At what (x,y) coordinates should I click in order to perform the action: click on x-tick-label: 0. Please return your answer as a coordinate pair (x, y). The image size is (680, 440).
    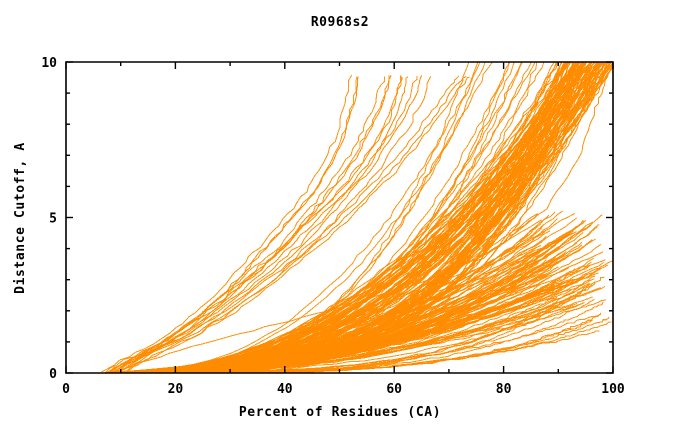
    Looking at the image, I should click on (66, 389).